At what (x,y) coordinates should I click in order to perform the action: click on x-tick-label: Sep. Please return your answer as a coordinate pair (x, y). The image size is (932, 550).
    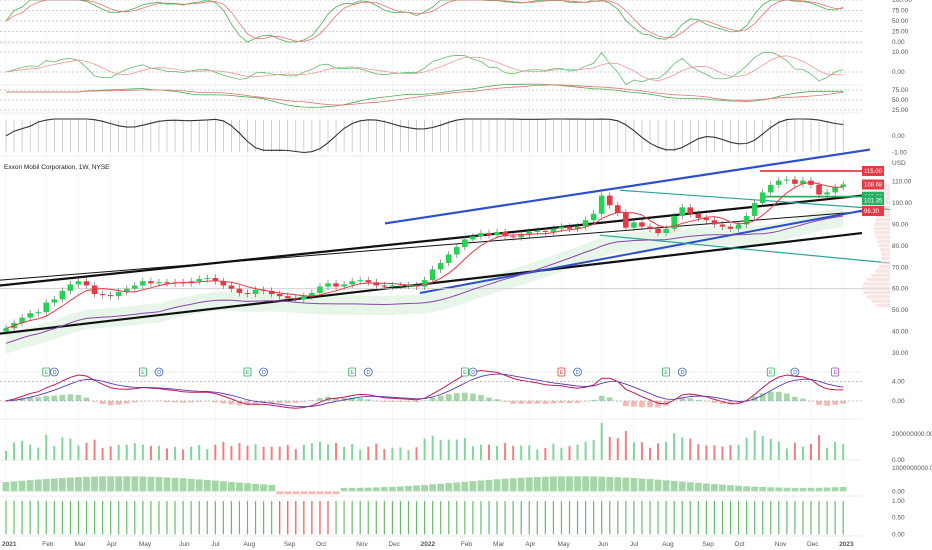
    Looking at the image, I should click on (290, 544).